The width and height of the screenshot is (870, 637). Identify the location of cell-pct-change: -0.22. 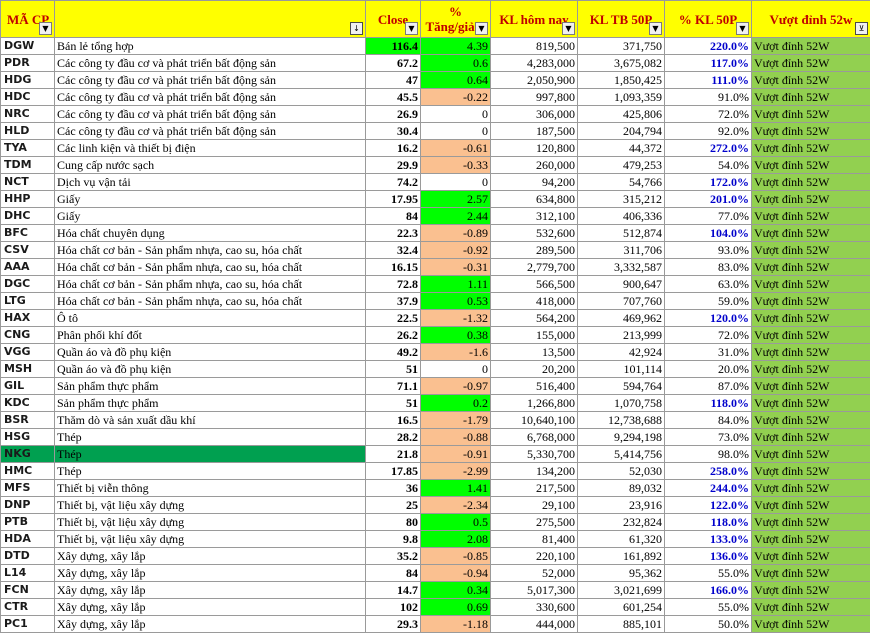
(455, 97).